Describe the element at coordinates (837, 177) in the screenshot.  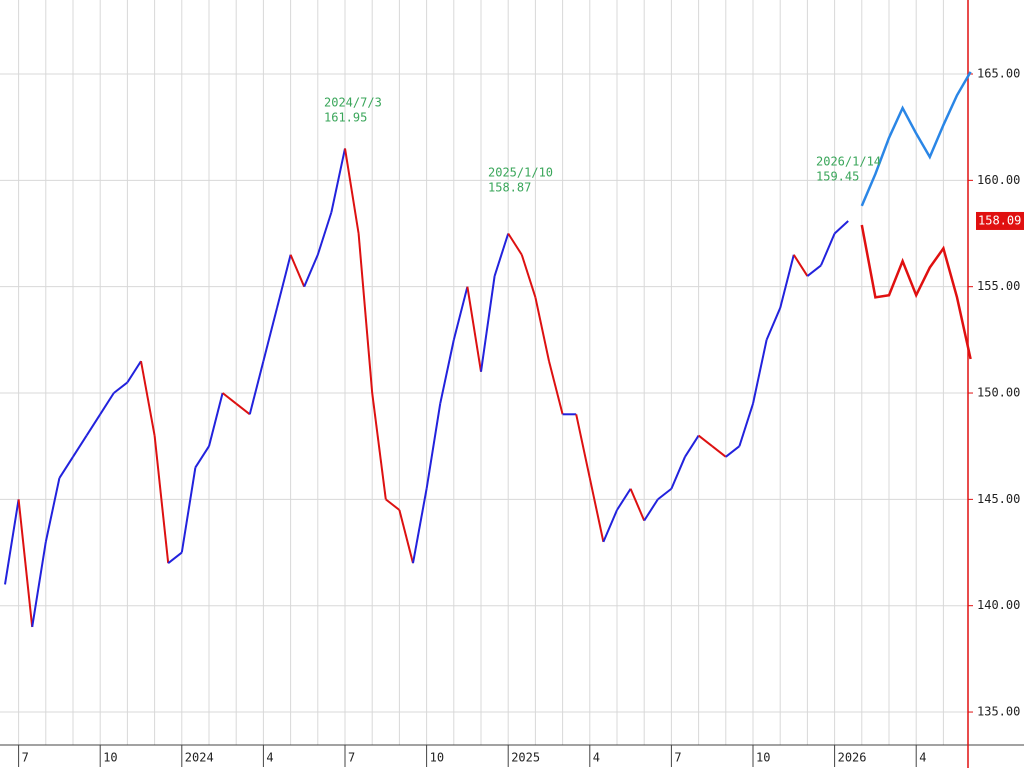
I see `annotation-value: 159.45` at that location.